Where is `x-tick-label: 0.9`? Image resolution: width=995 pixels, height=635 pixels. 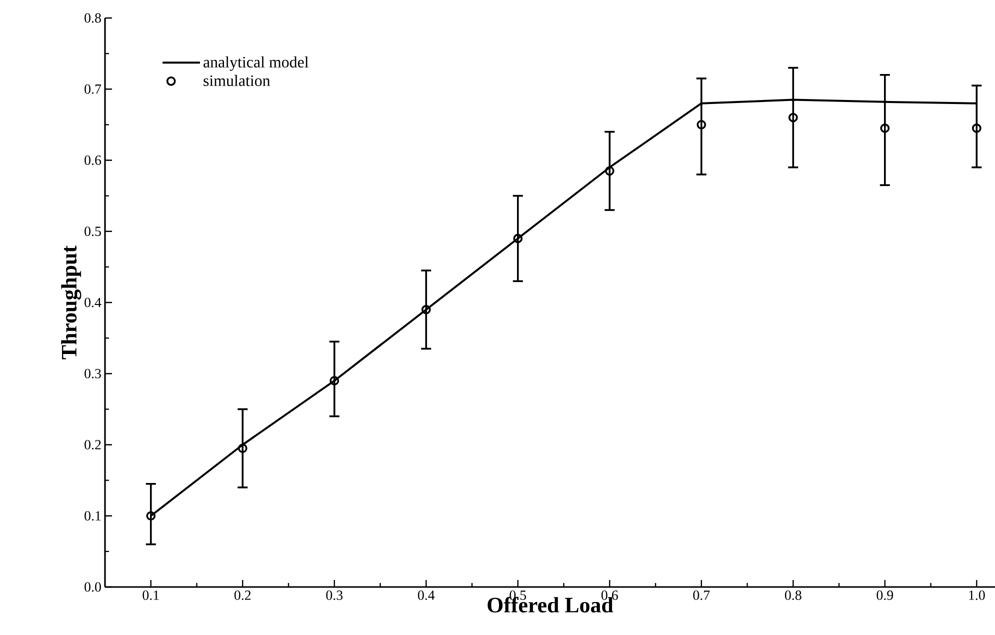
x-tick-label: 0.9 is located at coordinates (885, 595).